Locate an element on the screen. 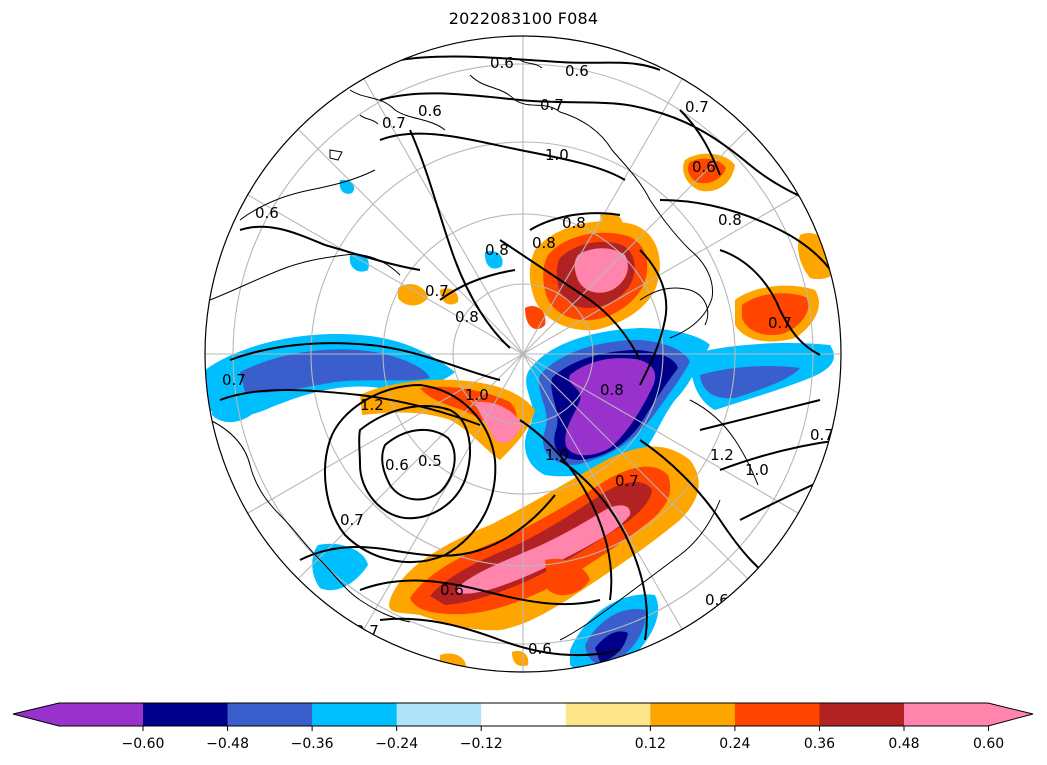 The height and width of the screenshot is (765, 1047). colorbar-extend-right is located at coordinates (968, 714).